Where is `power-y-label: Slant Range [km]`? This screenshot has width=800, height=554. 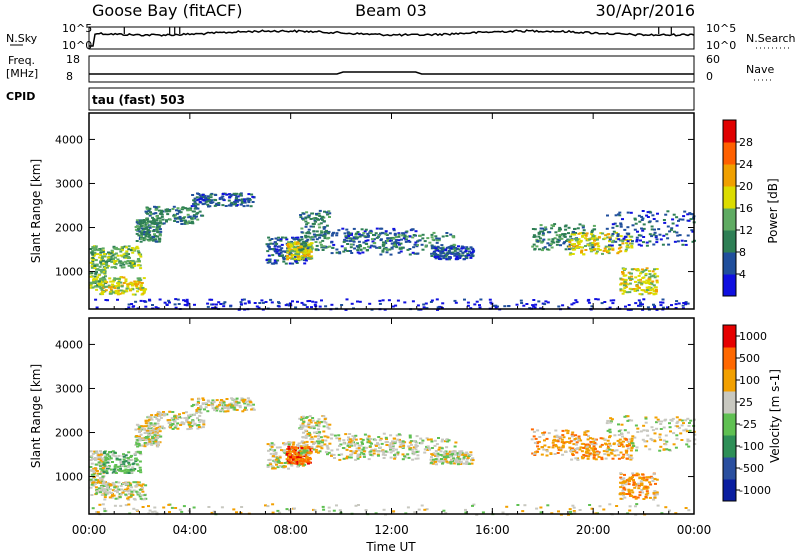
power-y-label: Slant Range [km] is located at coordinates (36, 211).